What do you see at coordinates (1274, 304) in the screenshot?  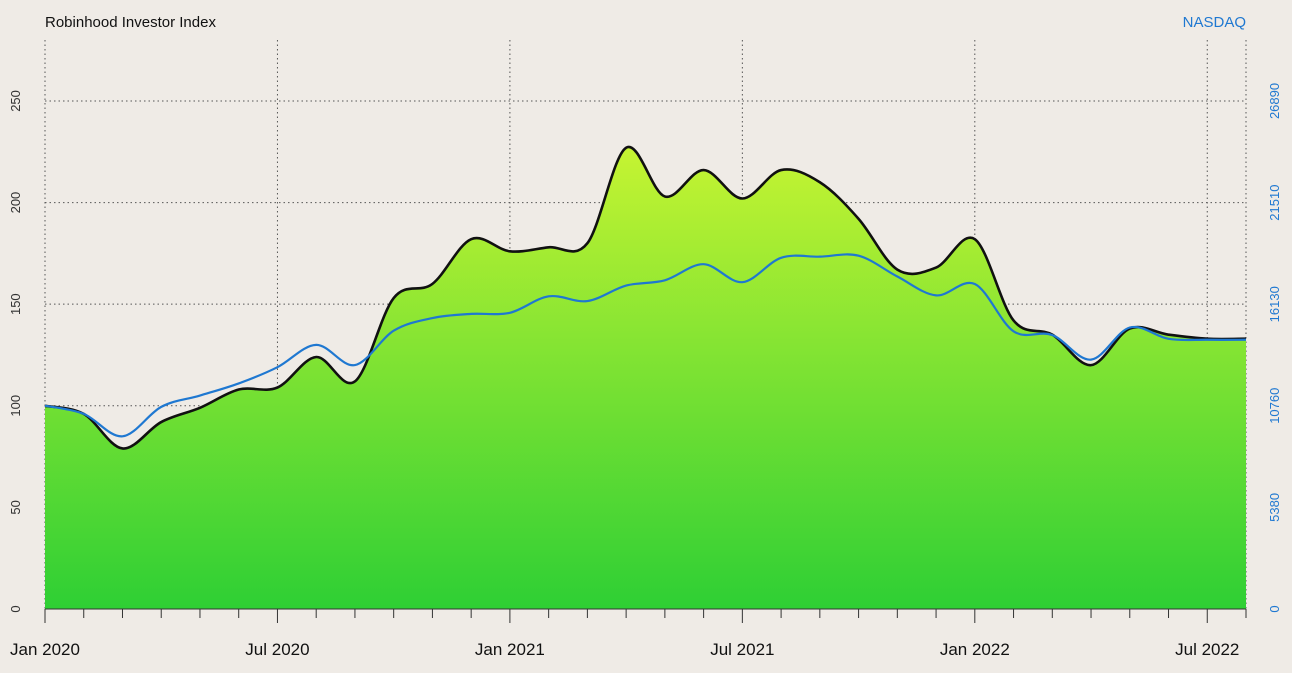 I see `right-tick-label: 16130` at bounding box center [1274, 304].